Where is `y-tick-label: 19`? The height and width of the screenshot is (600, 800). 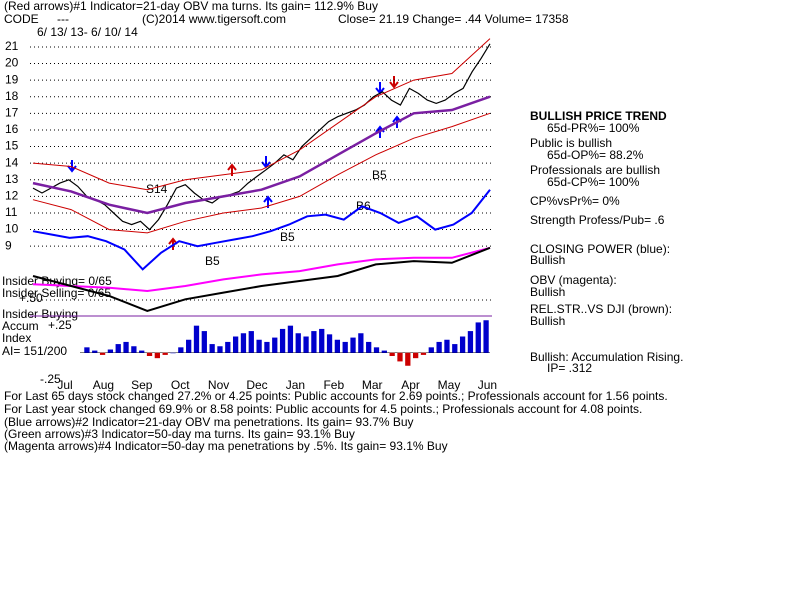
y-tick-label: 19 is located at coordinates (12, 79).